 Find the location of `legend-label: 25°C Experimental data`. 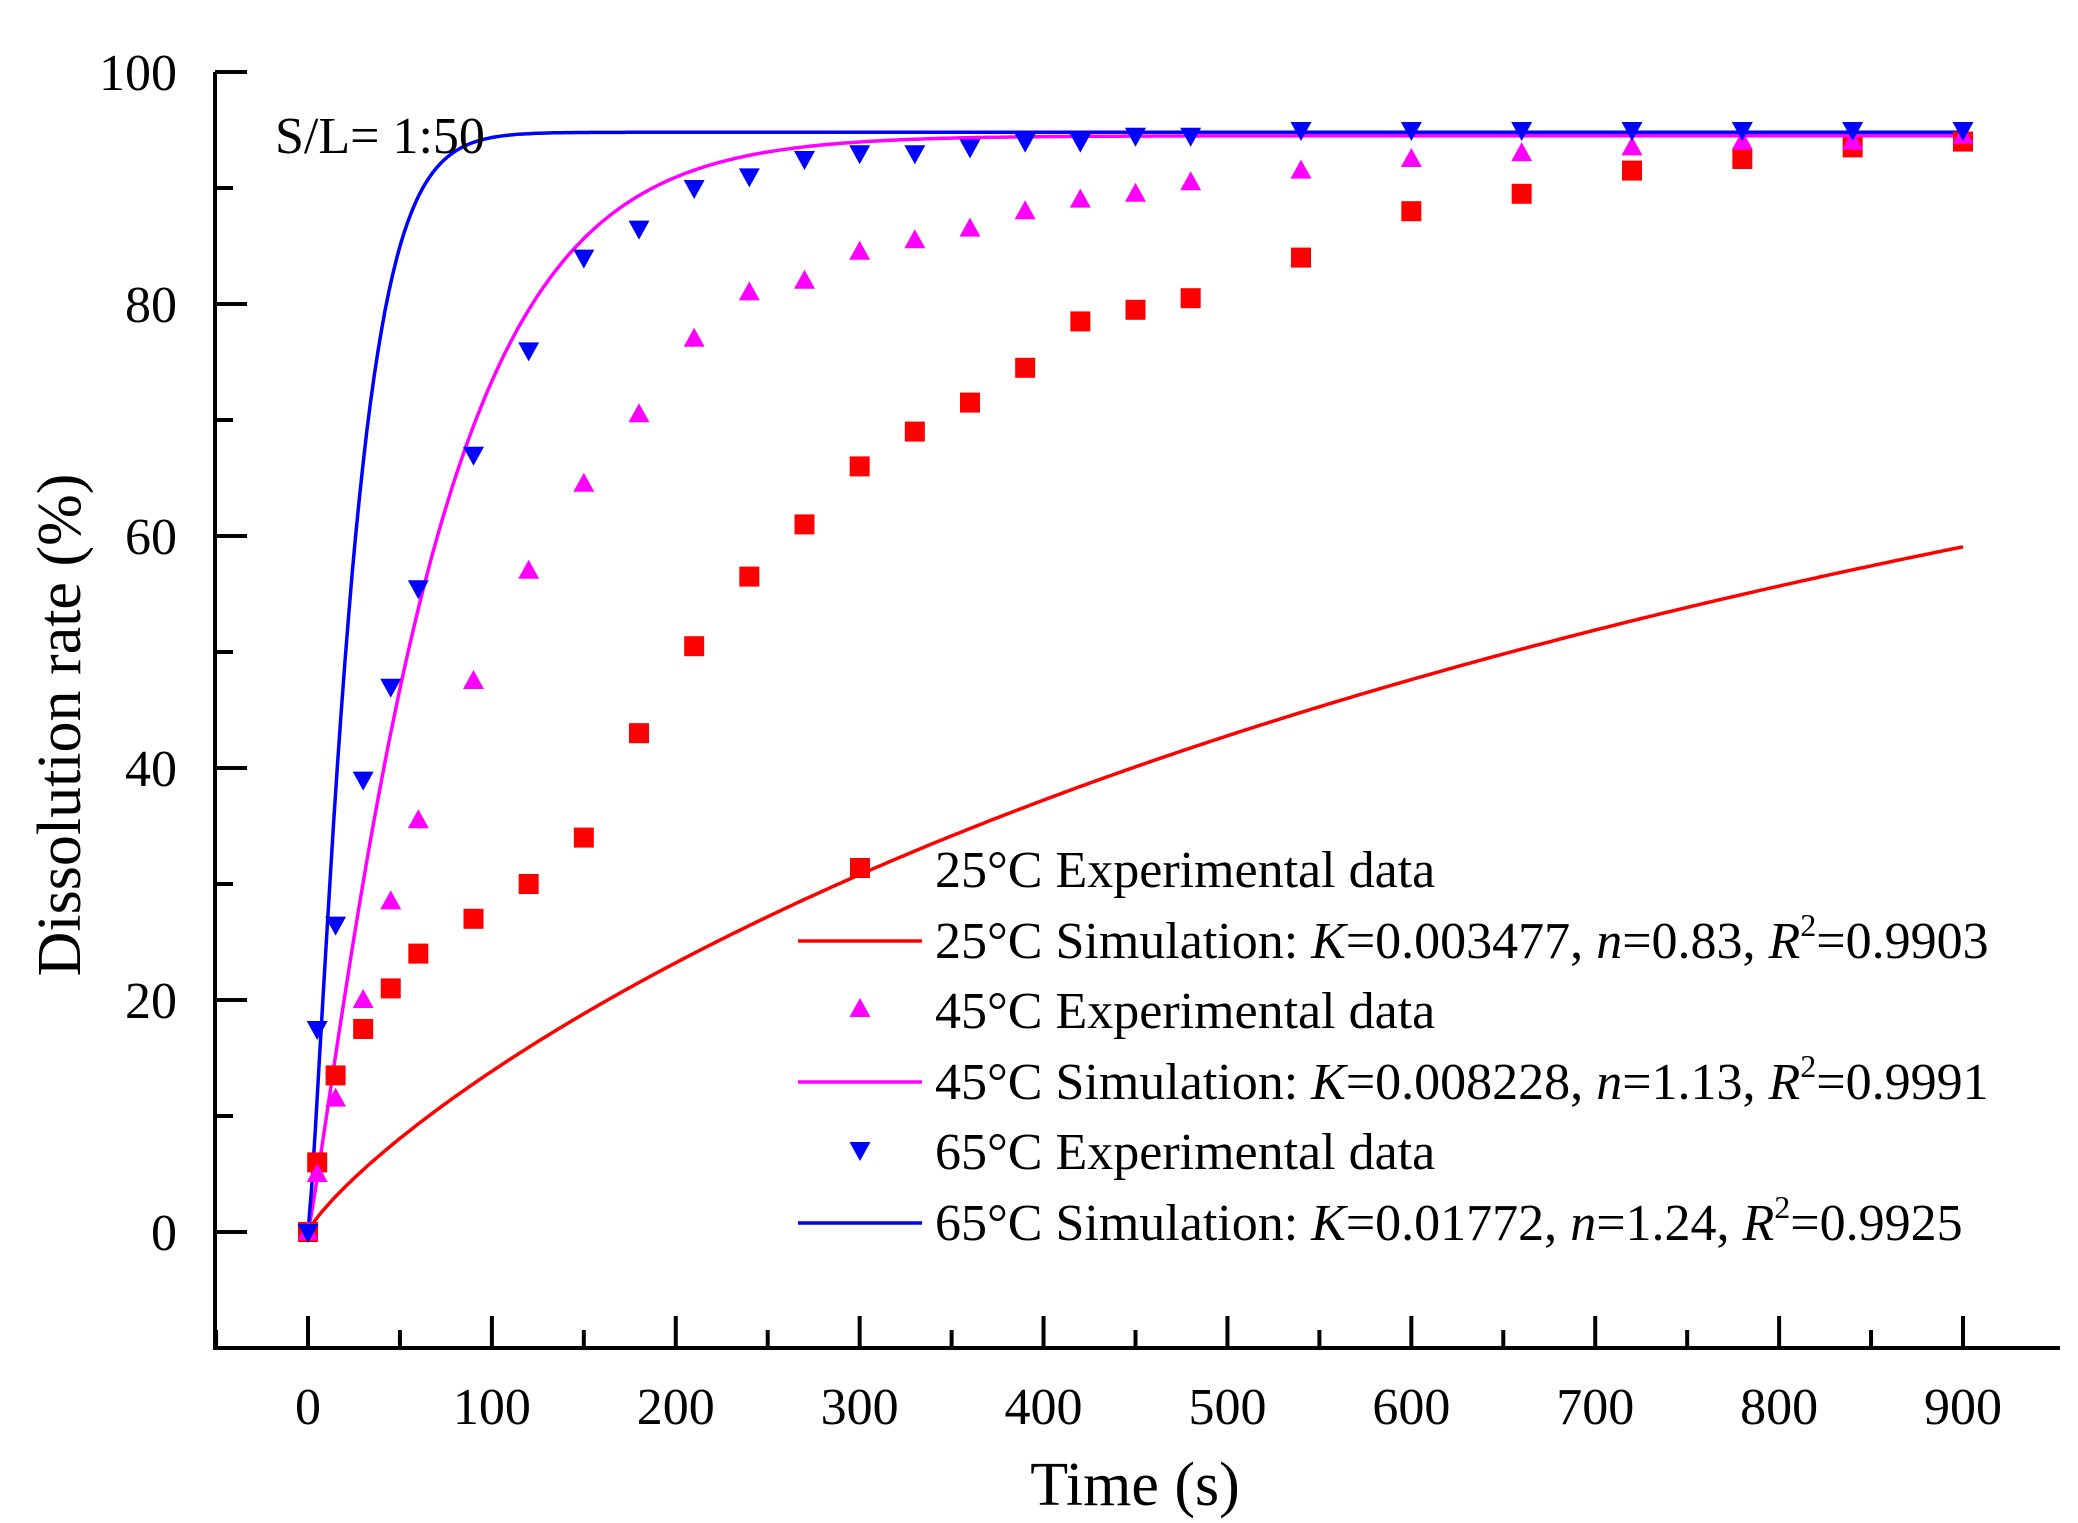

legend-label: 25°C Experimental data is located at coordinates (1185, 870).